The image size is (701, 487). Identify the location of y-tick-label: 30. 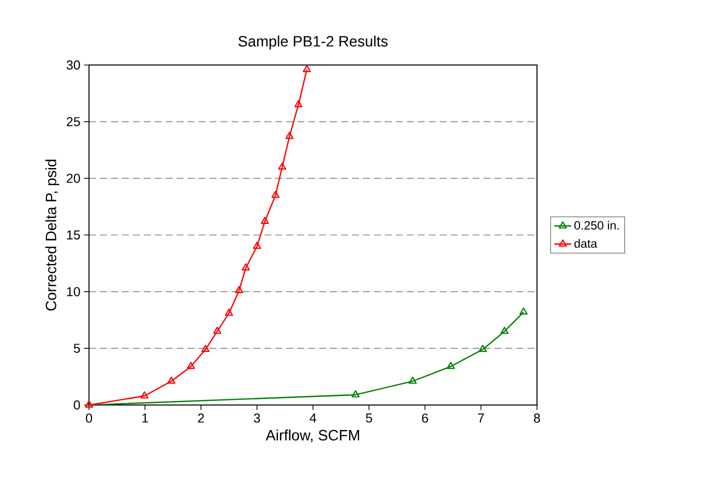
(73, 65).